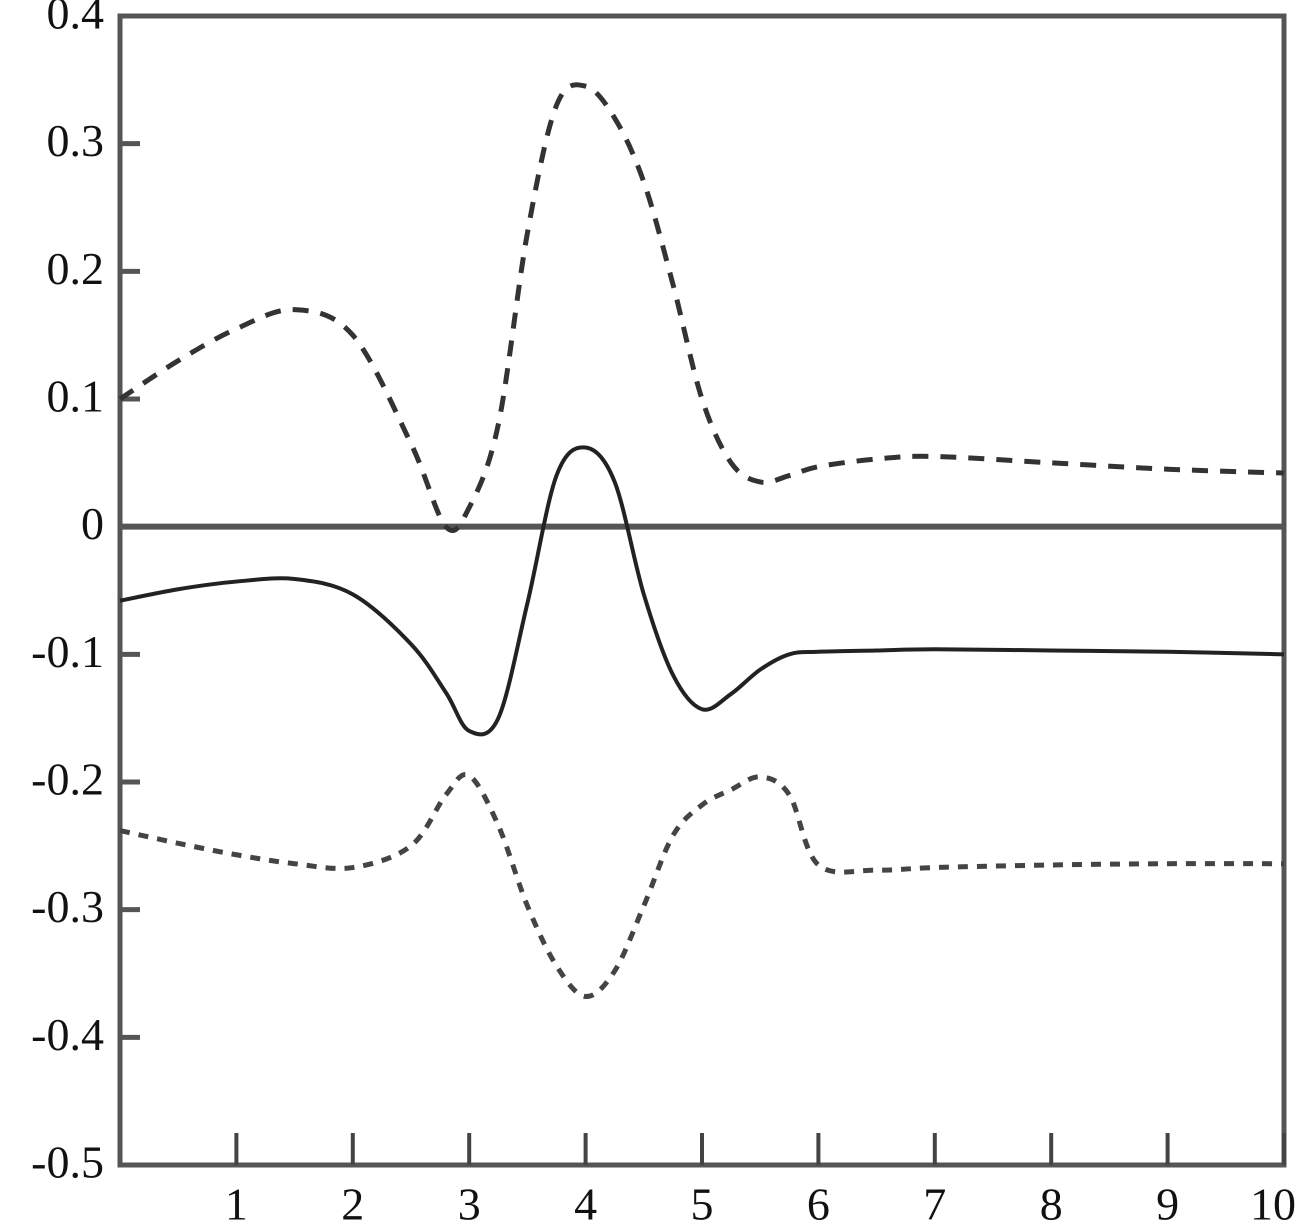  What do you see at coordinates (469, 1204) in the screenshot?
I see `x-tick-label: 3` at bounding box center [469, 1204].